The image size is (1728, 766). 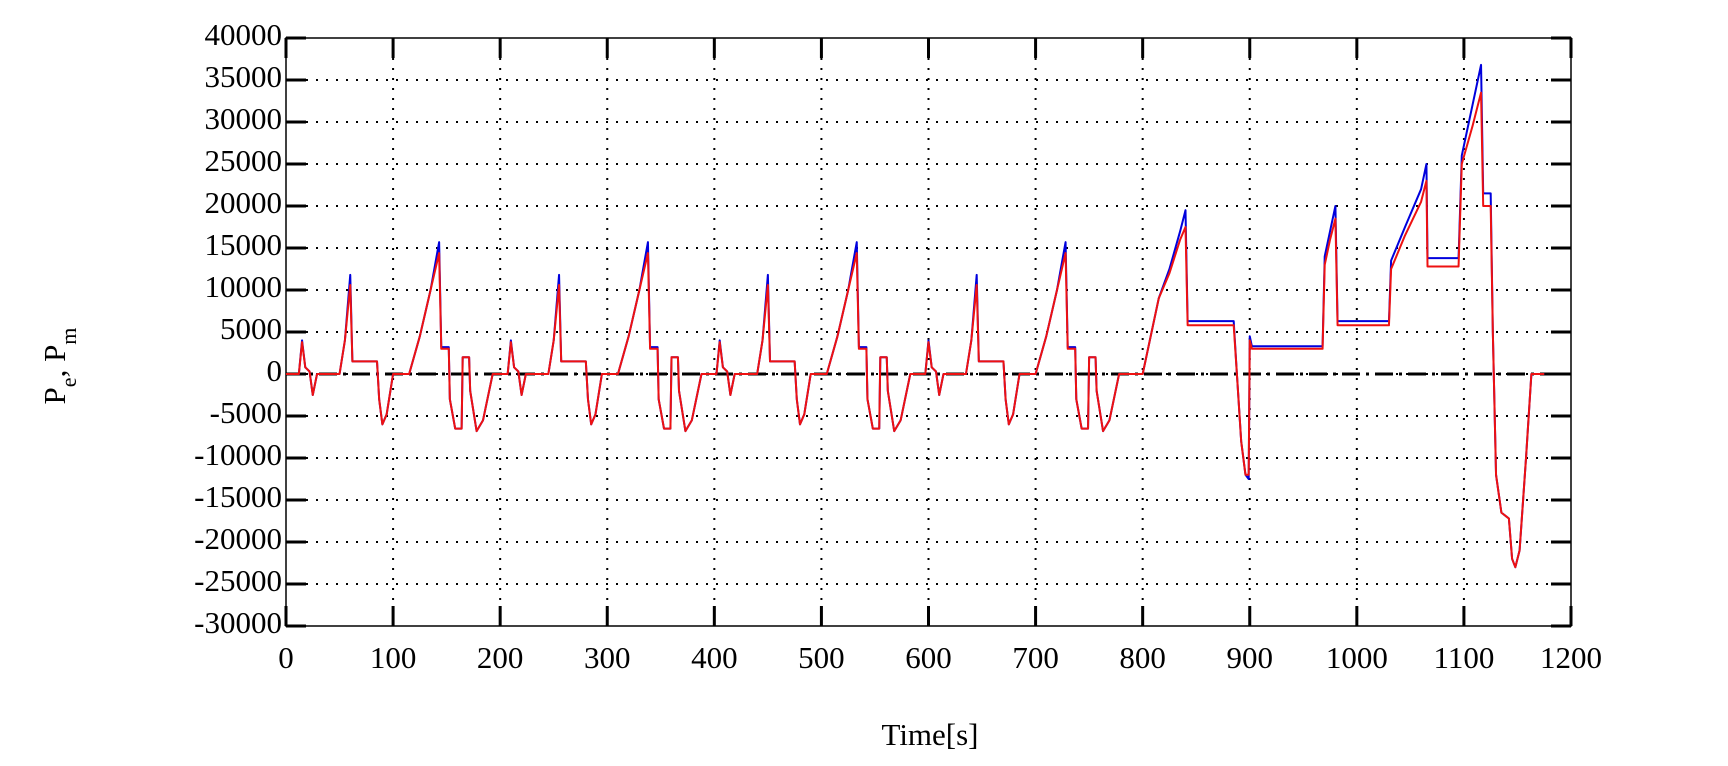 What do you see at coordinates (1357, 657) in the screenshot?
I see `x-tick-label: 1000` at bounding box center [1357, 657].